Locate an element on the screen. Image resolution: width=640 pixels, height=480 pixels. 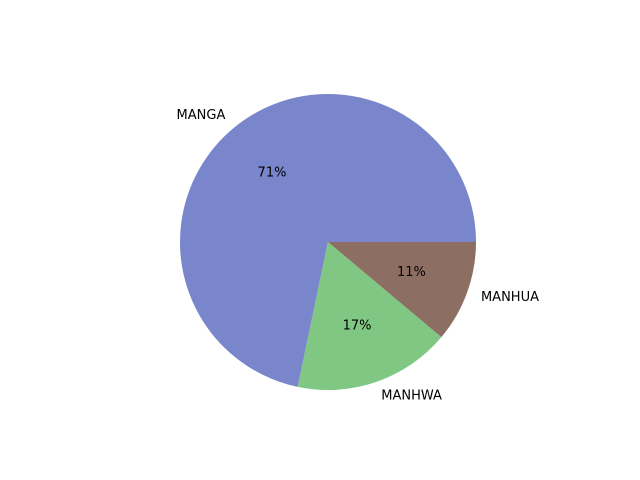
pie-slice-manhwa is located at coordinates (369, 316).